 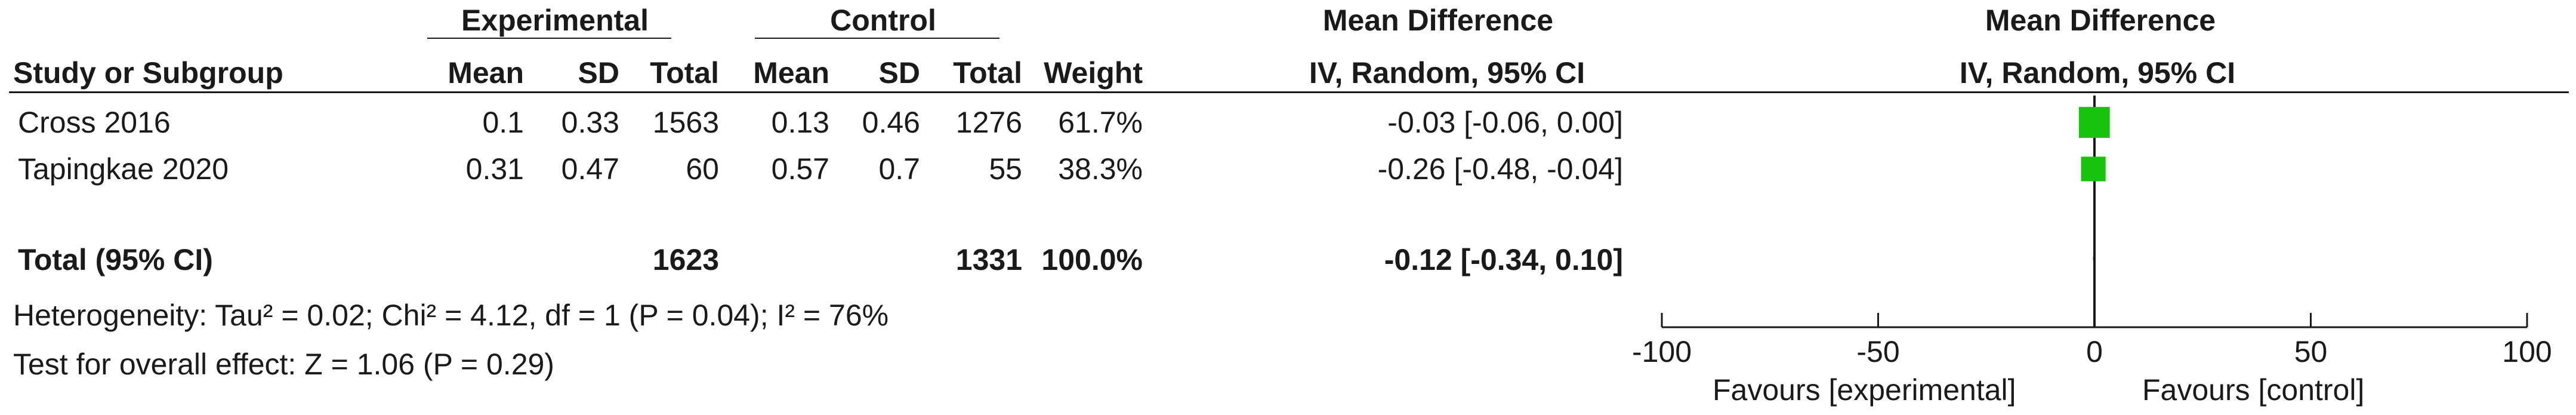 I want to click on total-label: Total (95% CI), so click(x=115, y=259).